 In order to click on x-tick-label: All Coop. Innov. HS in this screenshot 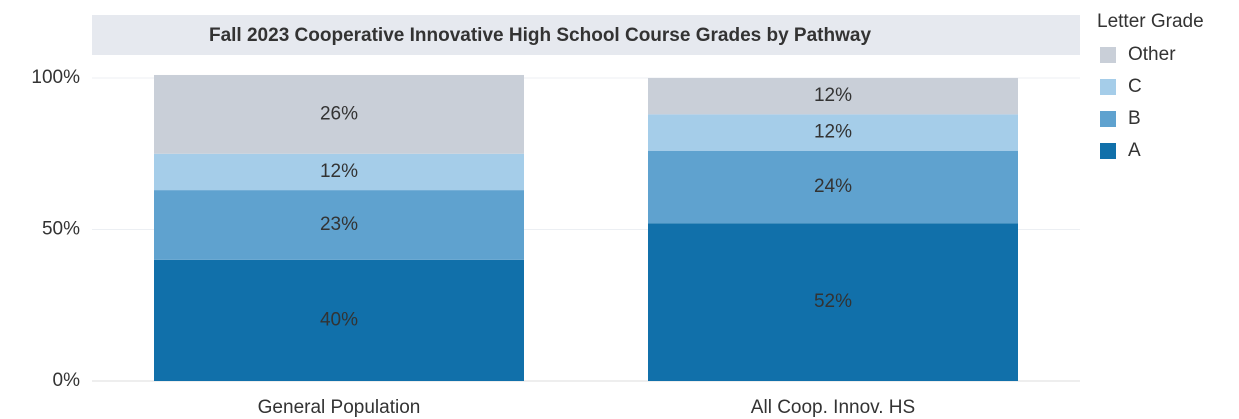, I will do `click(833, 407)`.